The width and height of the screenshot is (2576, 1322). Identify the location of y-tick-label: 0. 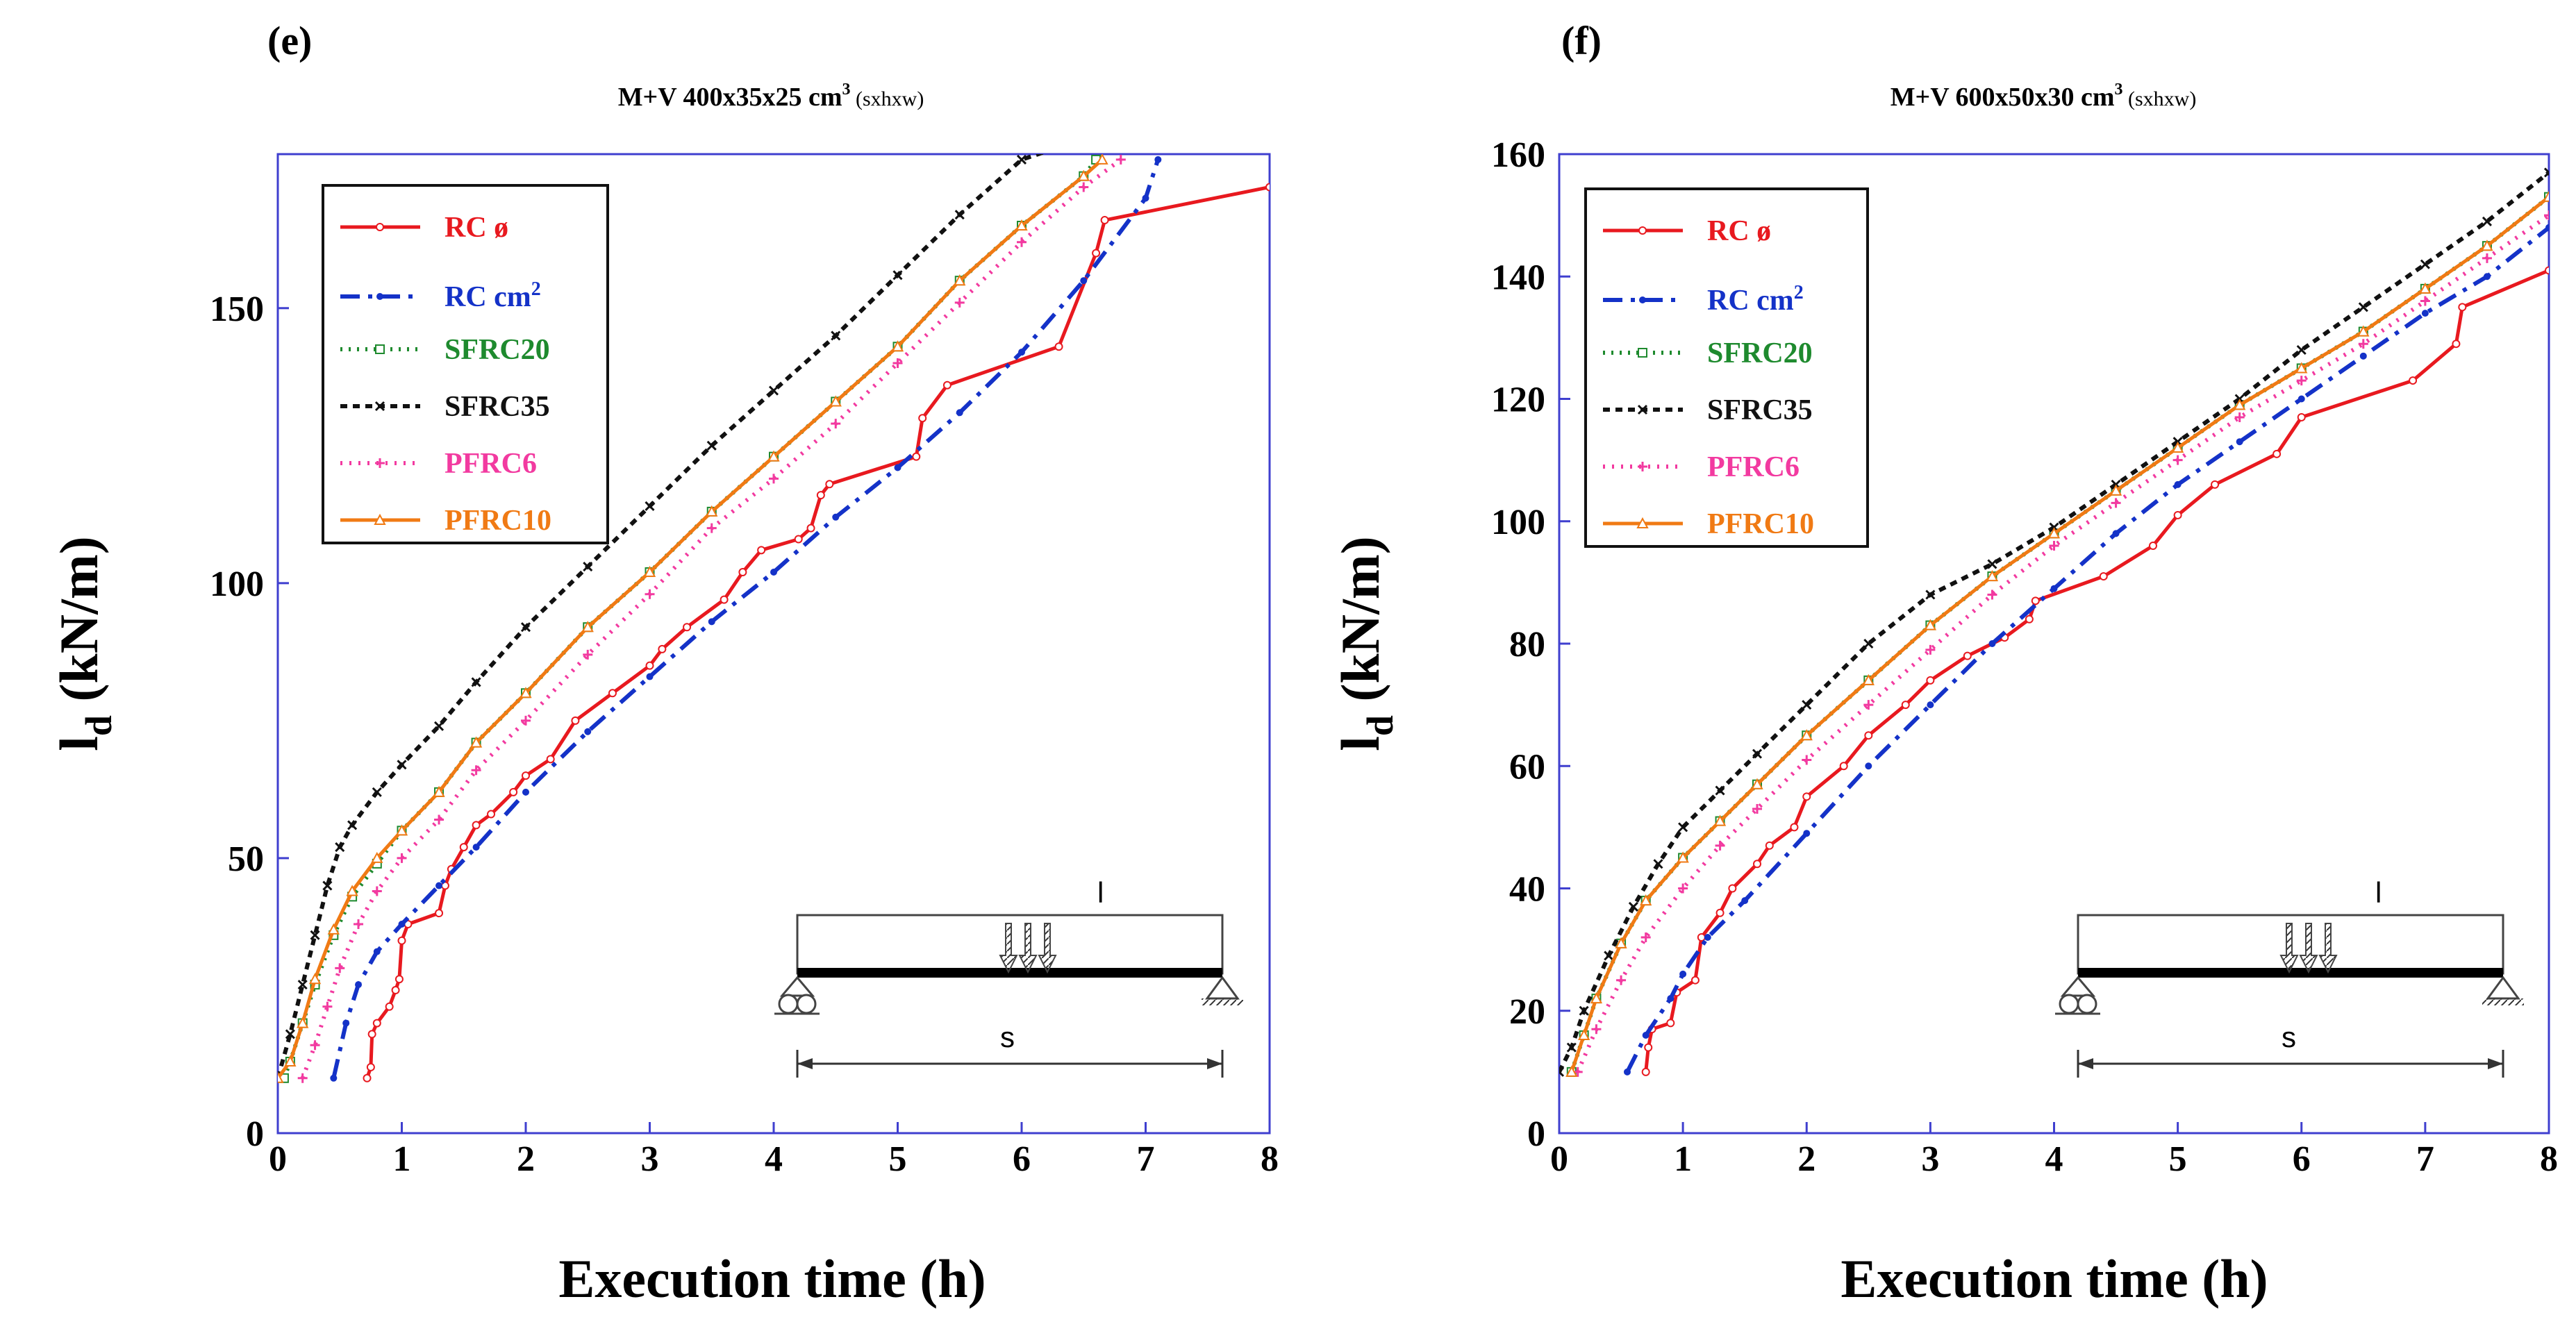
(255, 1134).